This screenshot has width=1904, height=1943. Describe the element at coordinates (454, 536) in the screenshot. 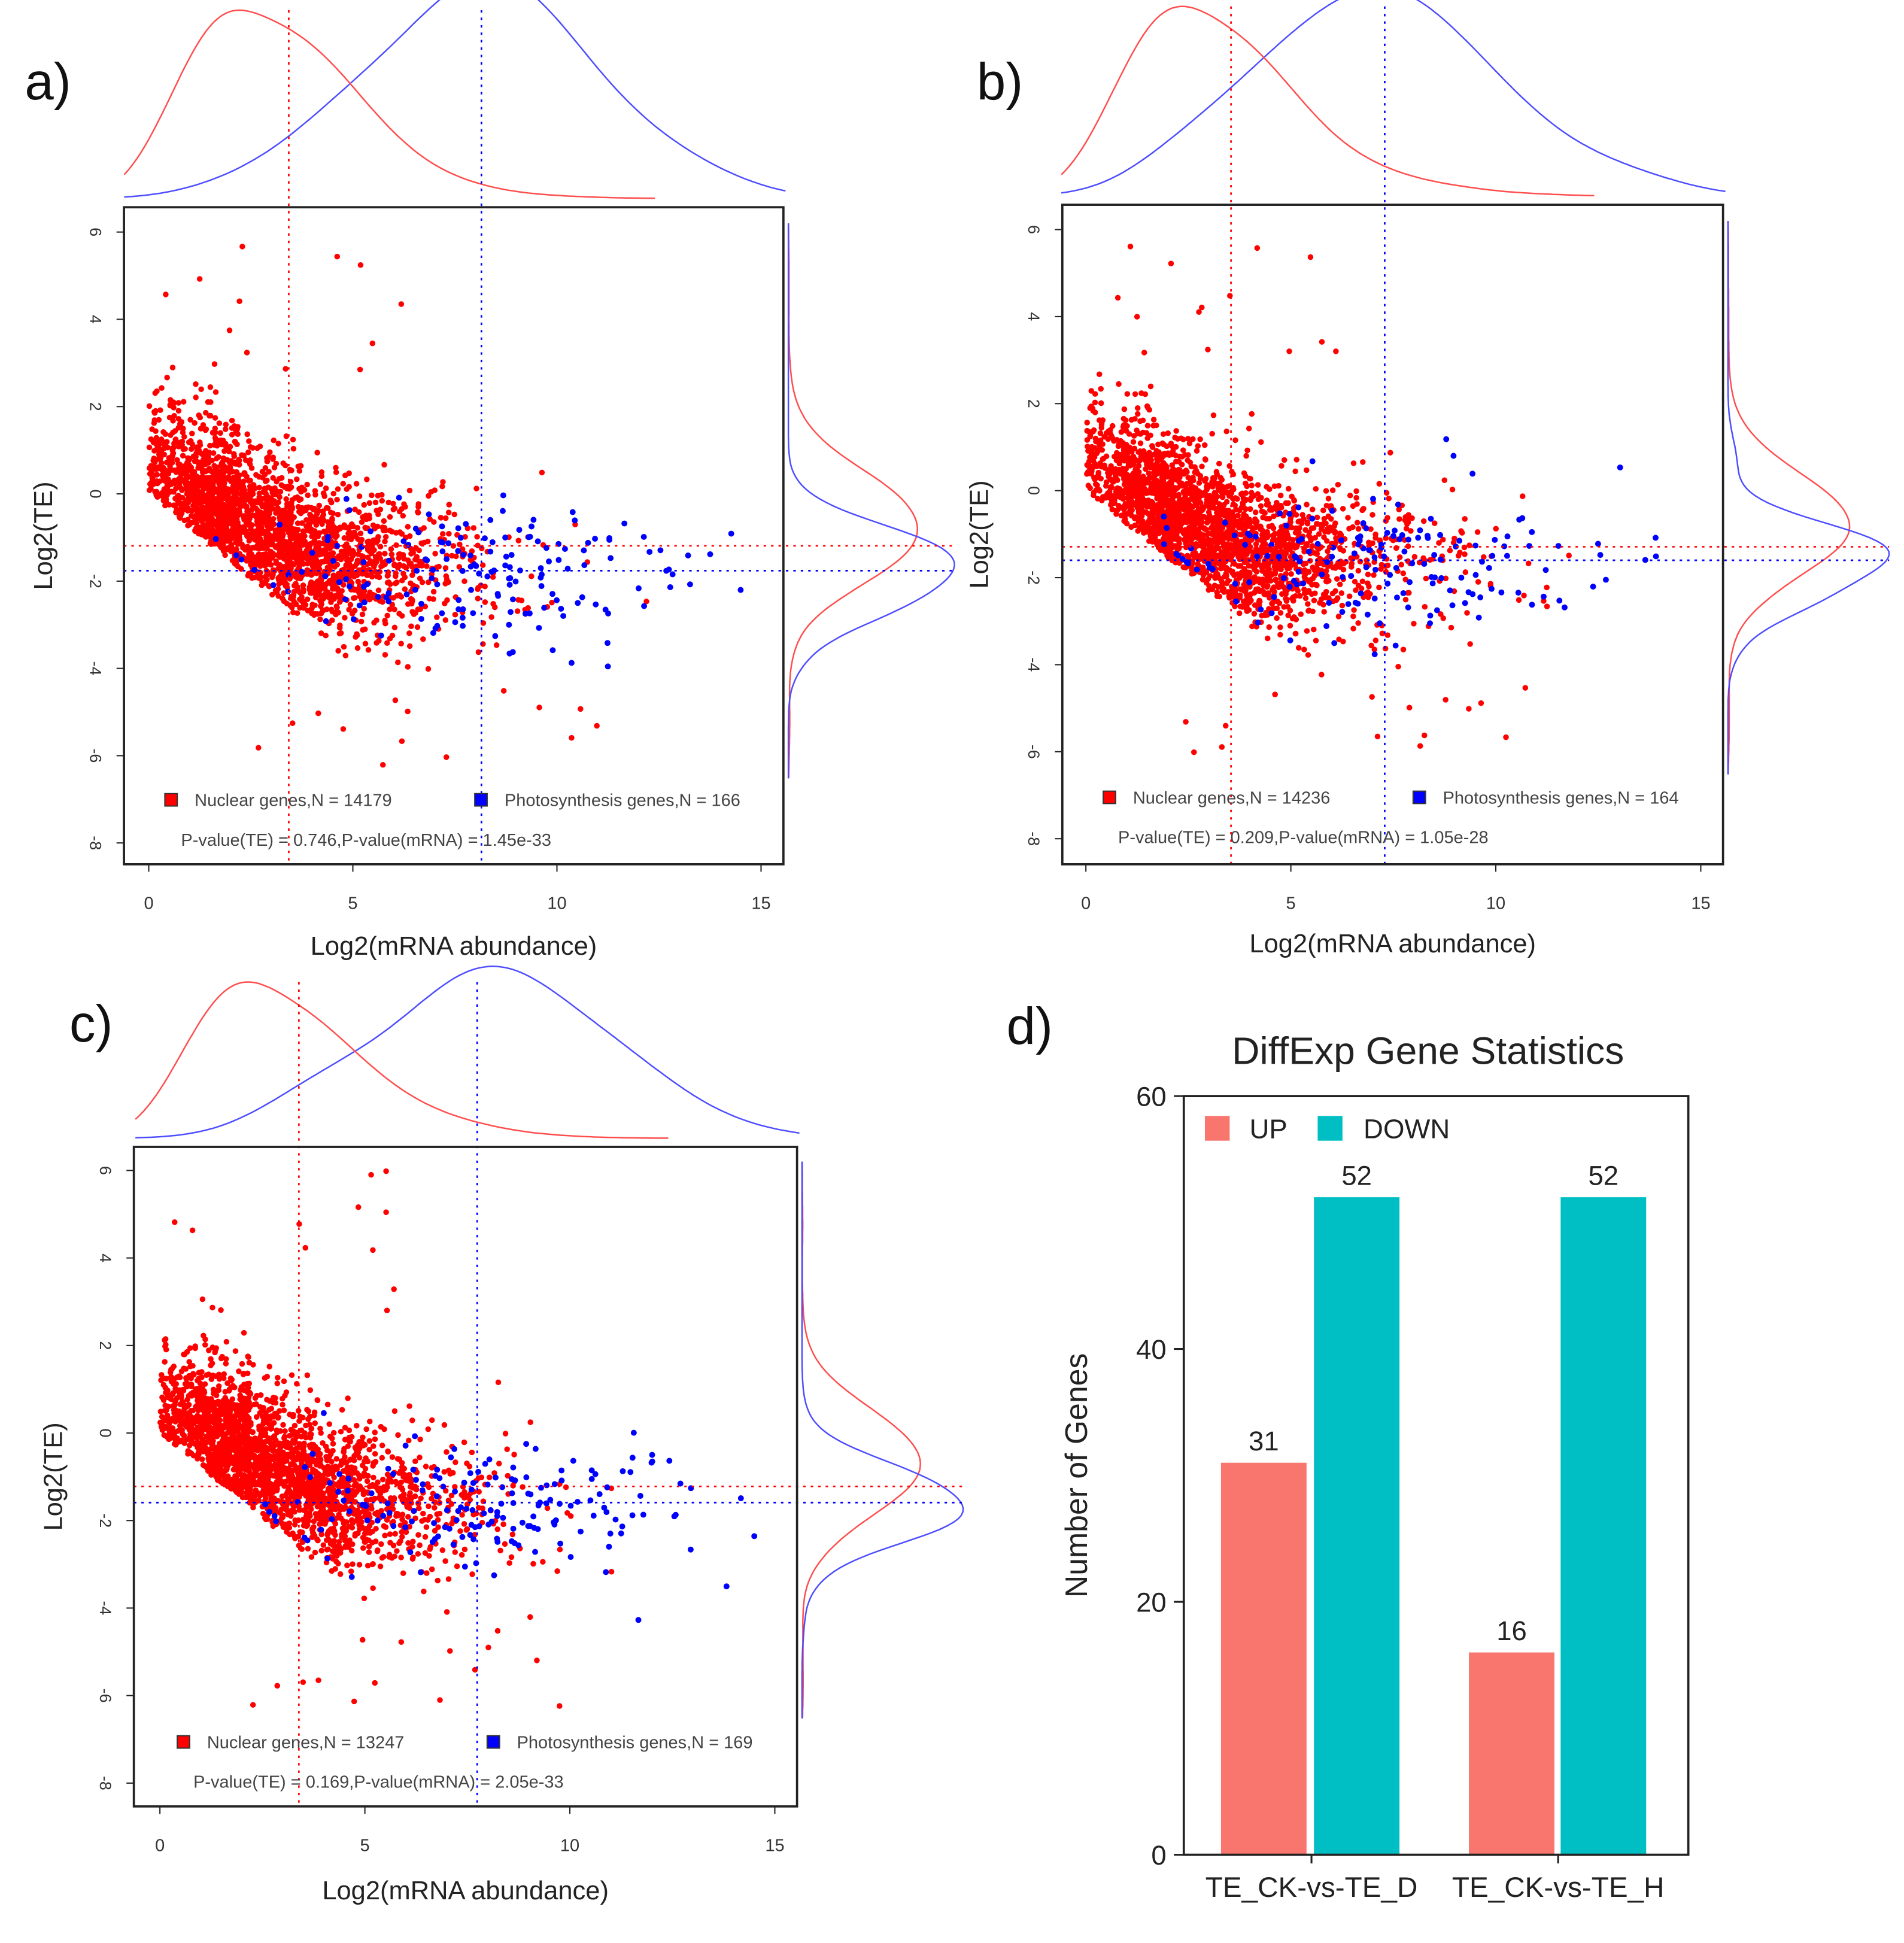

I see `plot-frame` at that location.